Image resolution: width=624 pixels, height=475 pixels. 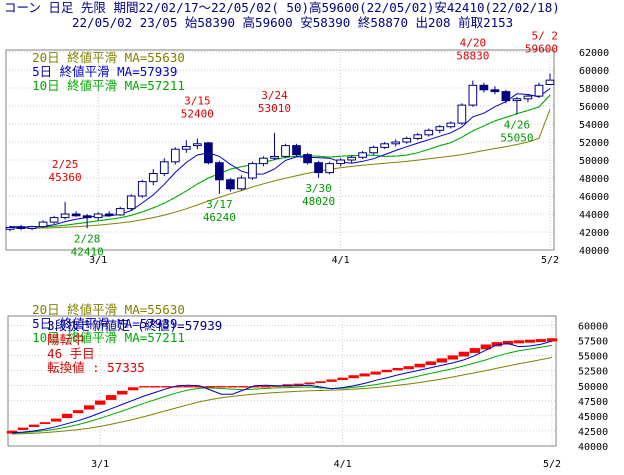 I want to click on annotation-date: 3/17, so click(x=219, y=204).